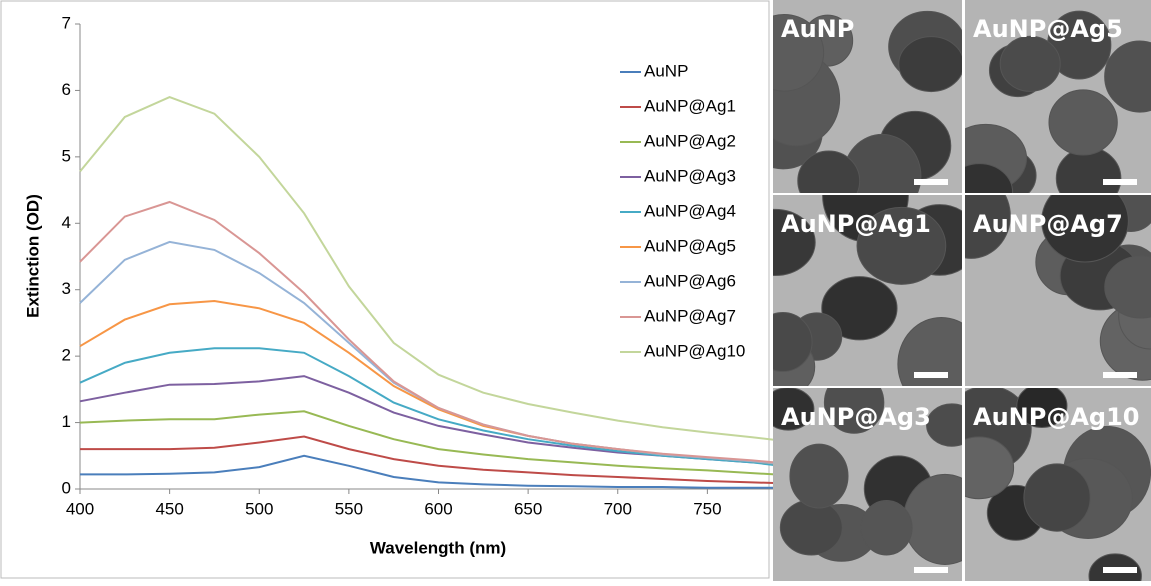  Describe the element at coordinates (169, 508) in the screenshot. I see `x-tick-label: 450` at that location.